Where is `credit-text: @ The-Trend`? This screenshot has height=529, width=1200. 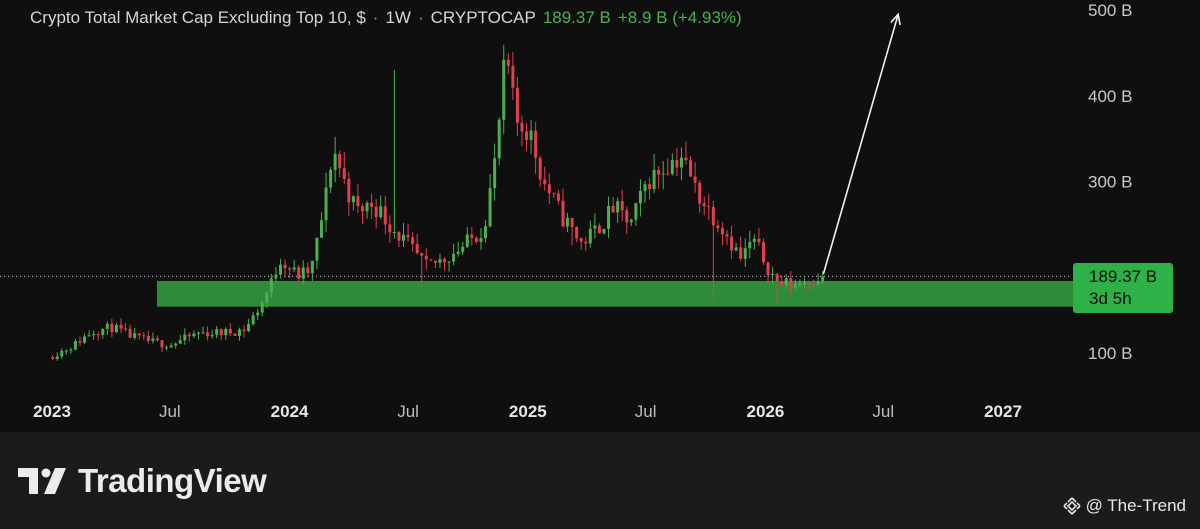
credit-text: @ The-Trend is located at coordinates (1135, 505).